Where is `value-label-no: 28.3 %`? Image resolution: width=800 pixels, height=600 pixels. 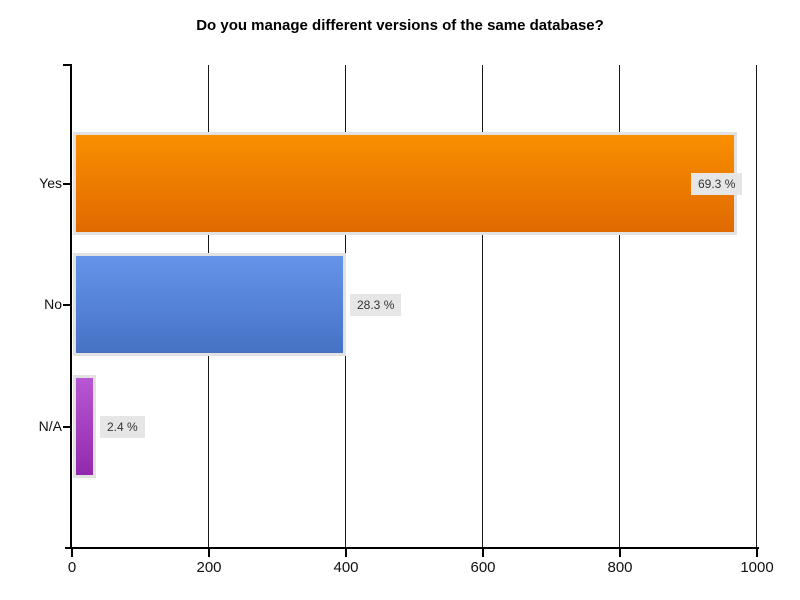
value-label-no: 28.3 % is located at coordinates (376, 305).